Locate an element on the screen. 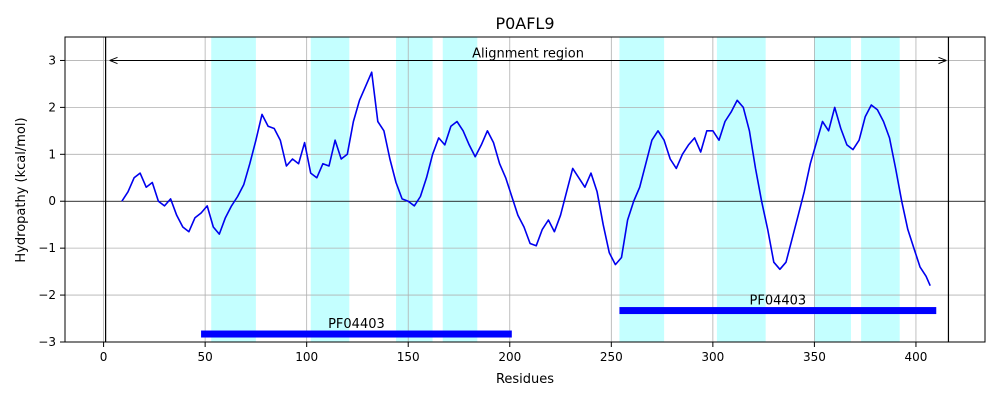  chart-title: P0AFL9 is located at coordinates (524, 23).